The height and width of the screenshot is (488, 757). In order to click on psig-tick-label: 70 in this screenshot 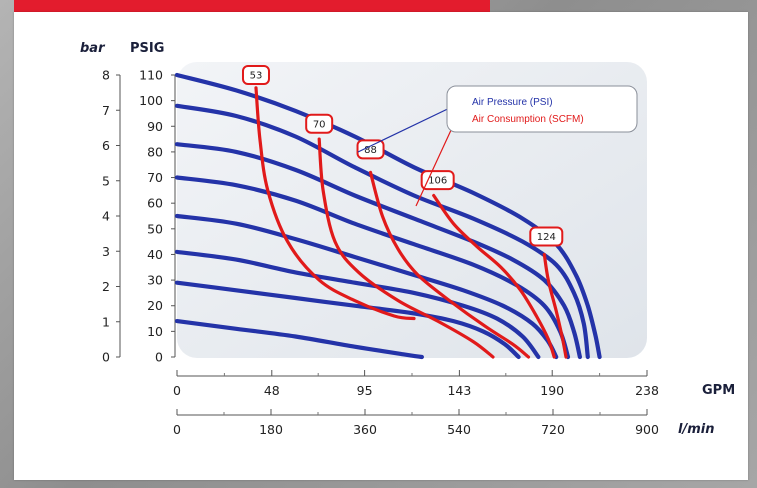, I will do `click(155, 177)`.